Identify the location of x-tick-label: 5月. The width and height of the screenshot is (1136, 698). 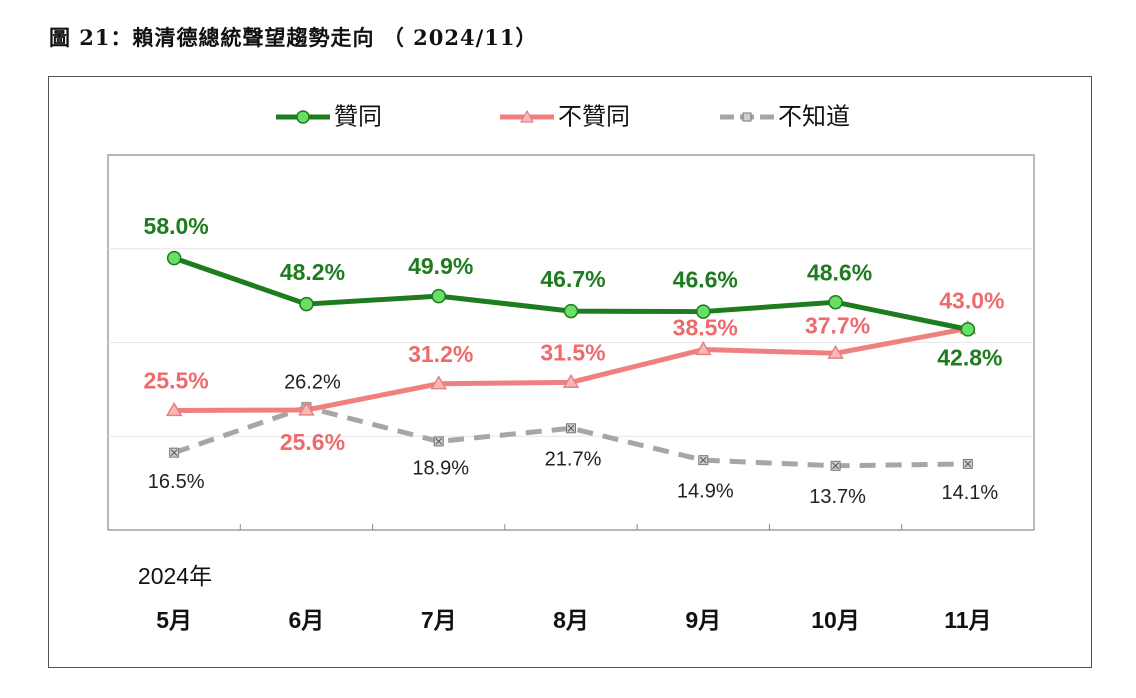
(174, 620).